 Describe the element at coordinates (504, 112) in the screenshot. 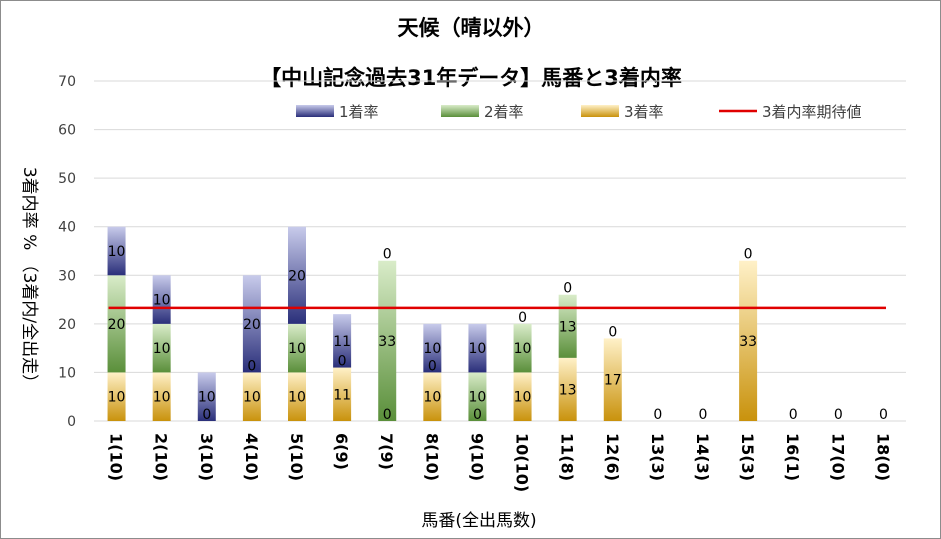

I see `legend-label: 2着率` at that location.